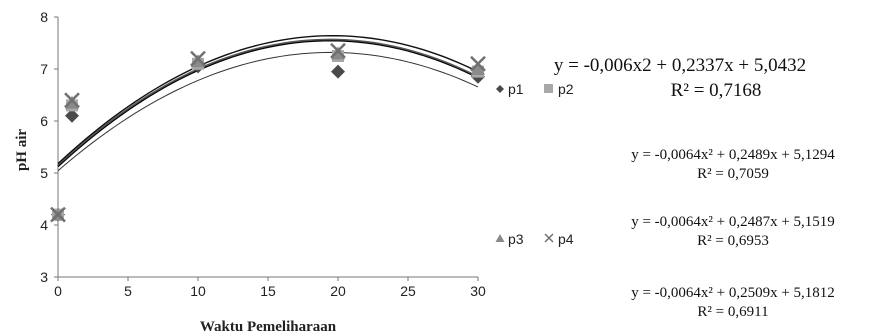  Describe the element at coordinates (268, 291) in the screenshot. I see `x-tick-label: 15` at that location.